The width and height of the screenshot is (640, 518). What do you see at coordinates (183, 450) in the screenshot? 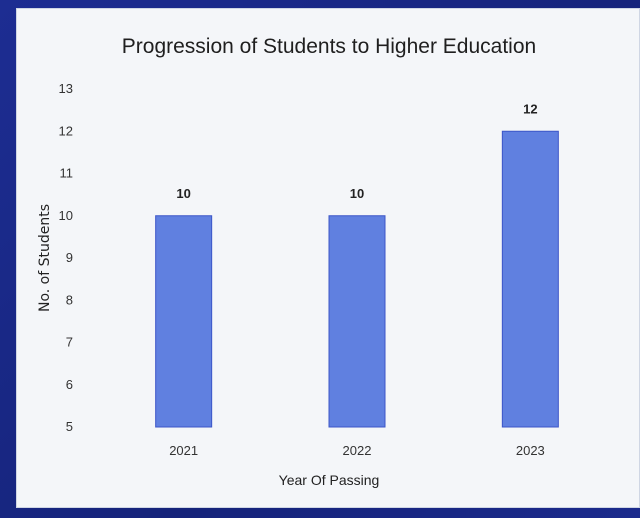
I see `x-tick-label: 2021` at bounding box center [183, 450].